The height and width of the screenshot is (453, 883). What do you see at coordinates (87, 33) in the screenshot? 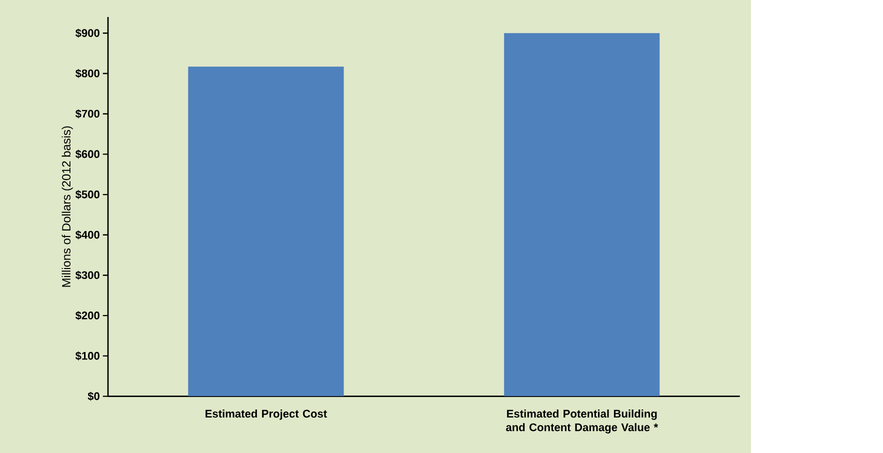
I see `y-tick-label: $900` at bounding box center [87, 33].